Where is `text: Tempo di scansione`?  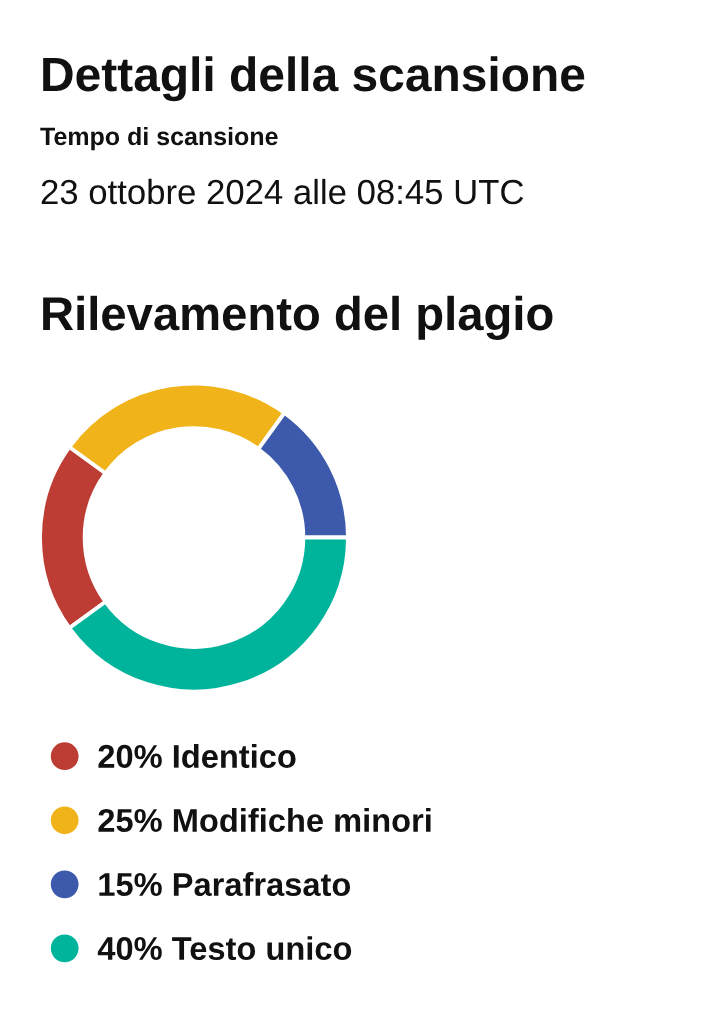
text: Tempo di scansione is located at coordinates (159, 138).